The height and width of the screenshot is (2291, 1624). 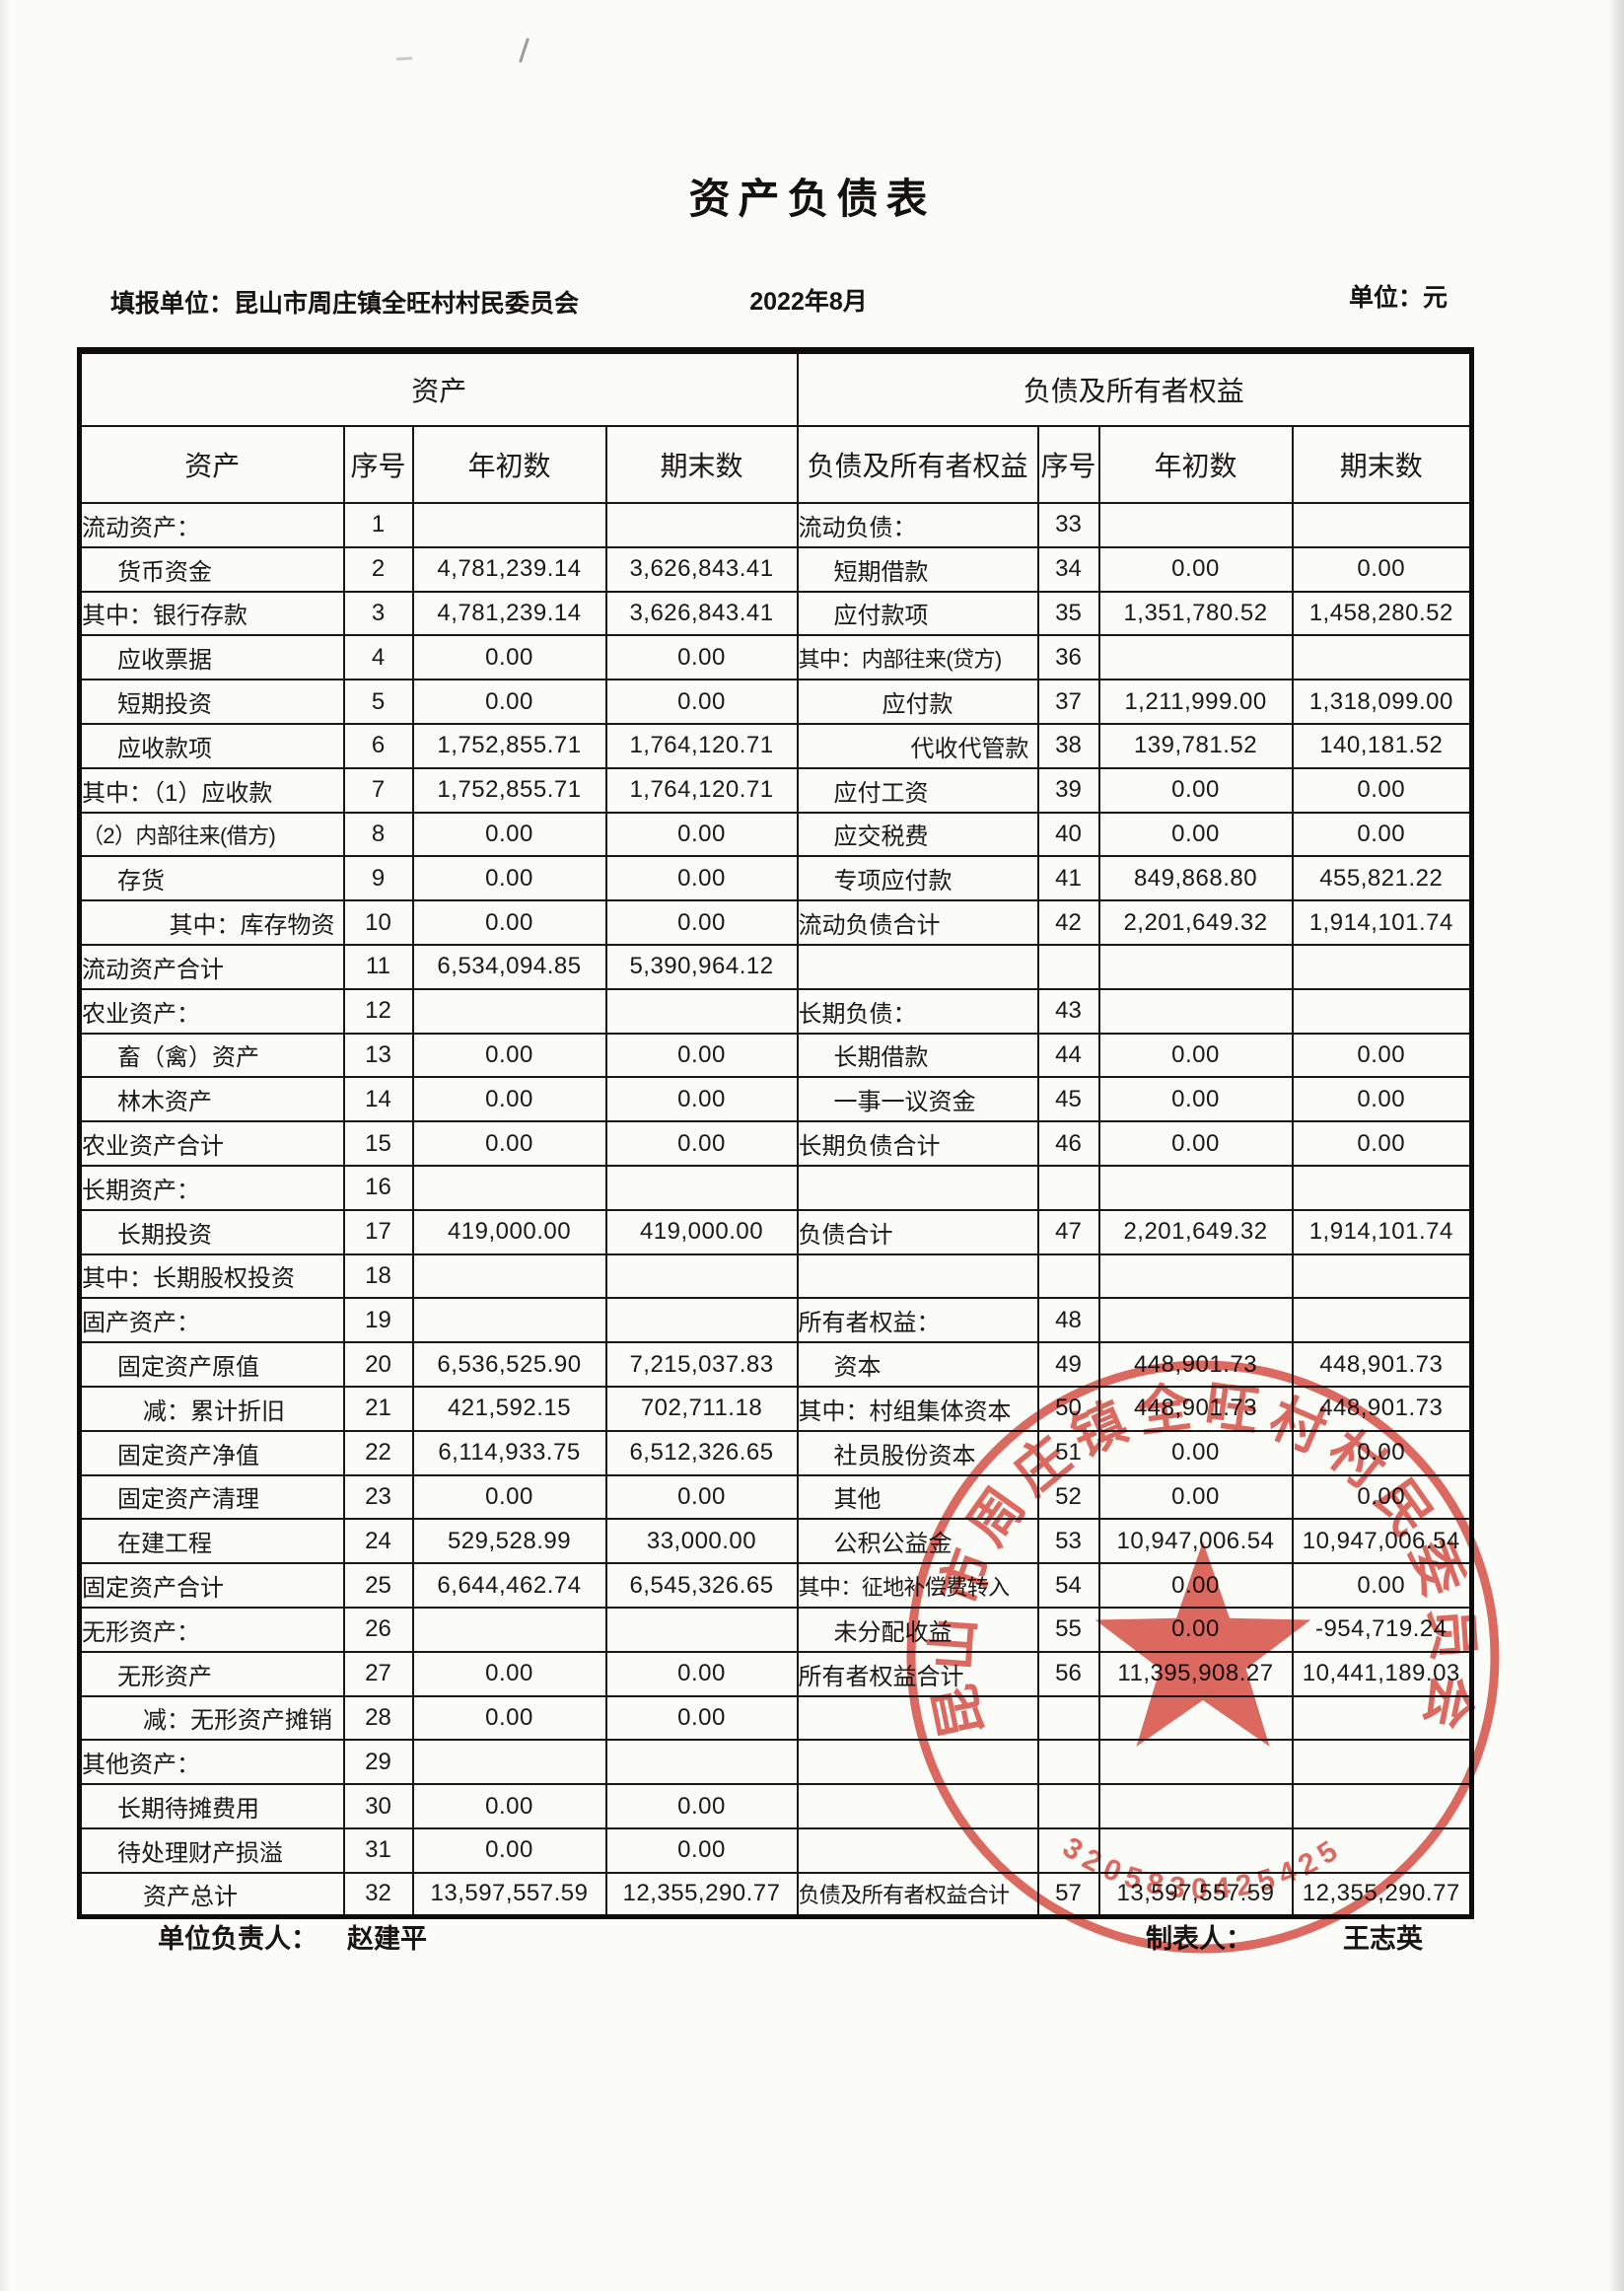 I want to click on row-label: 短期投资, so click(x=211, y=702).